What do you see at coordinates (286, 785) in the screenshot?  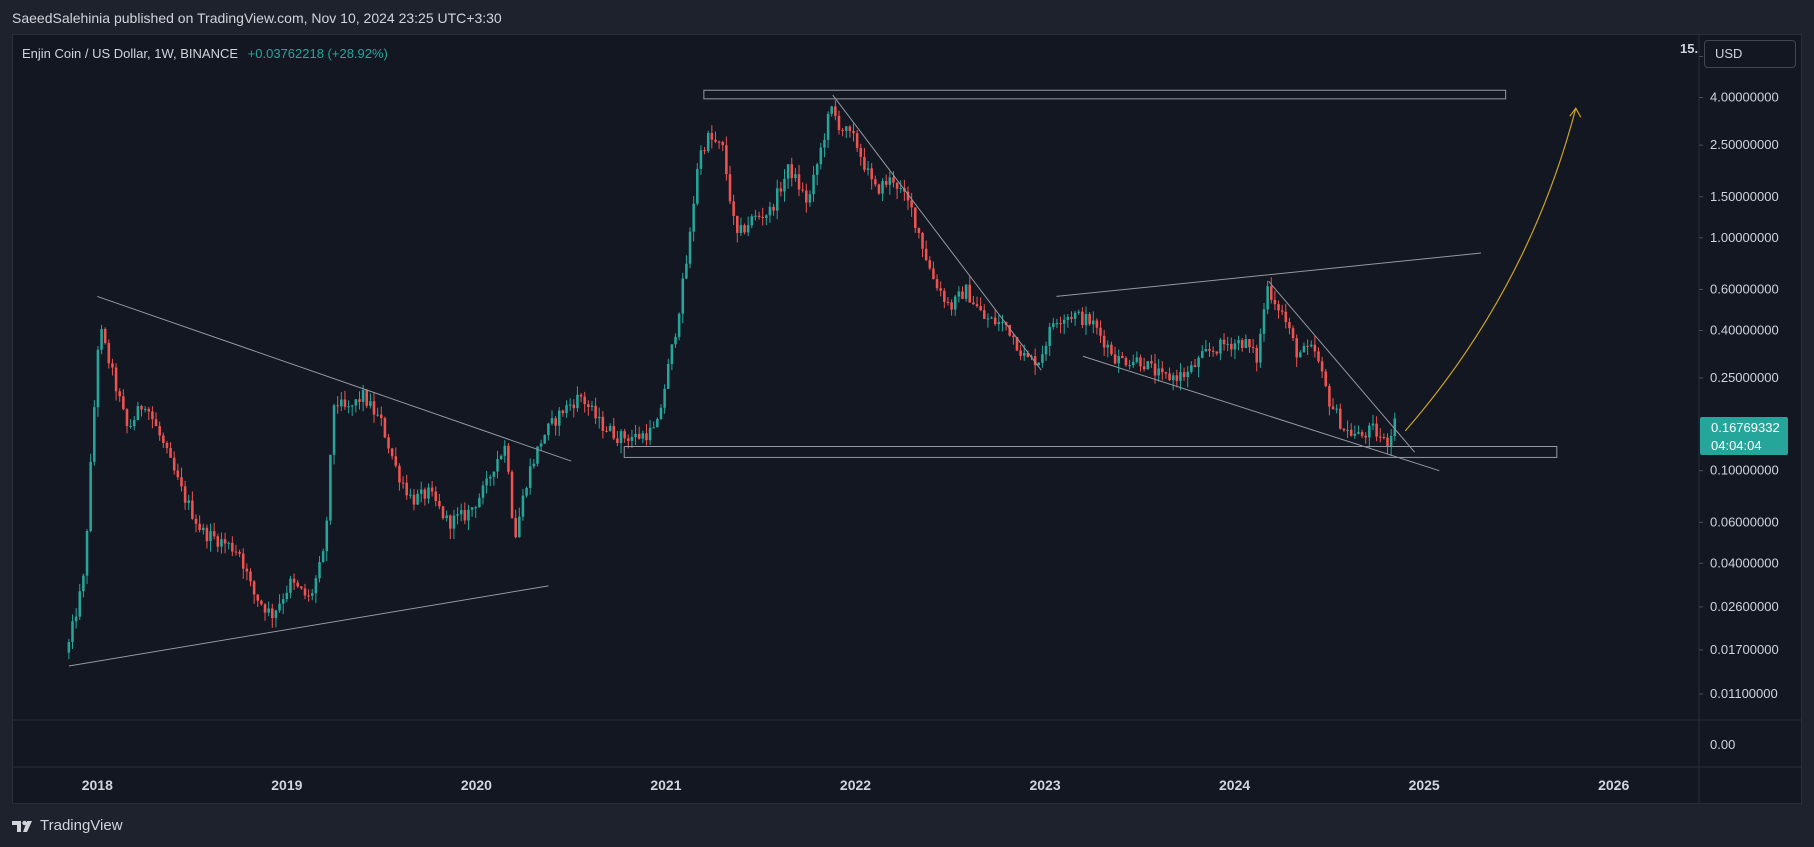 I see `time-tick-label: 2019` at bounding box center [286, 785].